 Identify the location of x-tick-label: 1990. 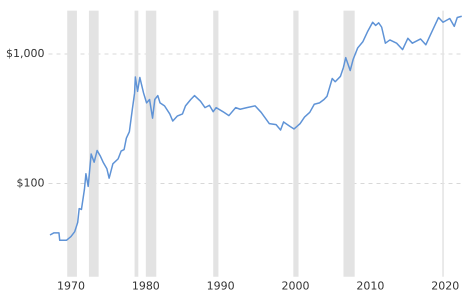
(220, 285).